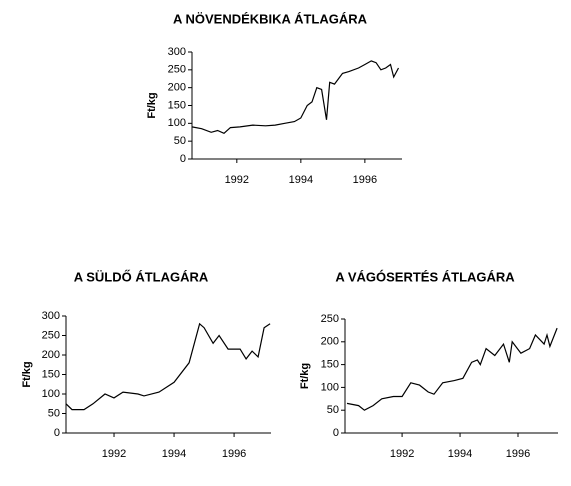 The height and width of the screenshot is (486, 571). Describe the element at coordinates (425, 276) in the screenshot. I see `chart-title: A VÁGÓSERTÉS ÁTLAGÁRA` at that location.